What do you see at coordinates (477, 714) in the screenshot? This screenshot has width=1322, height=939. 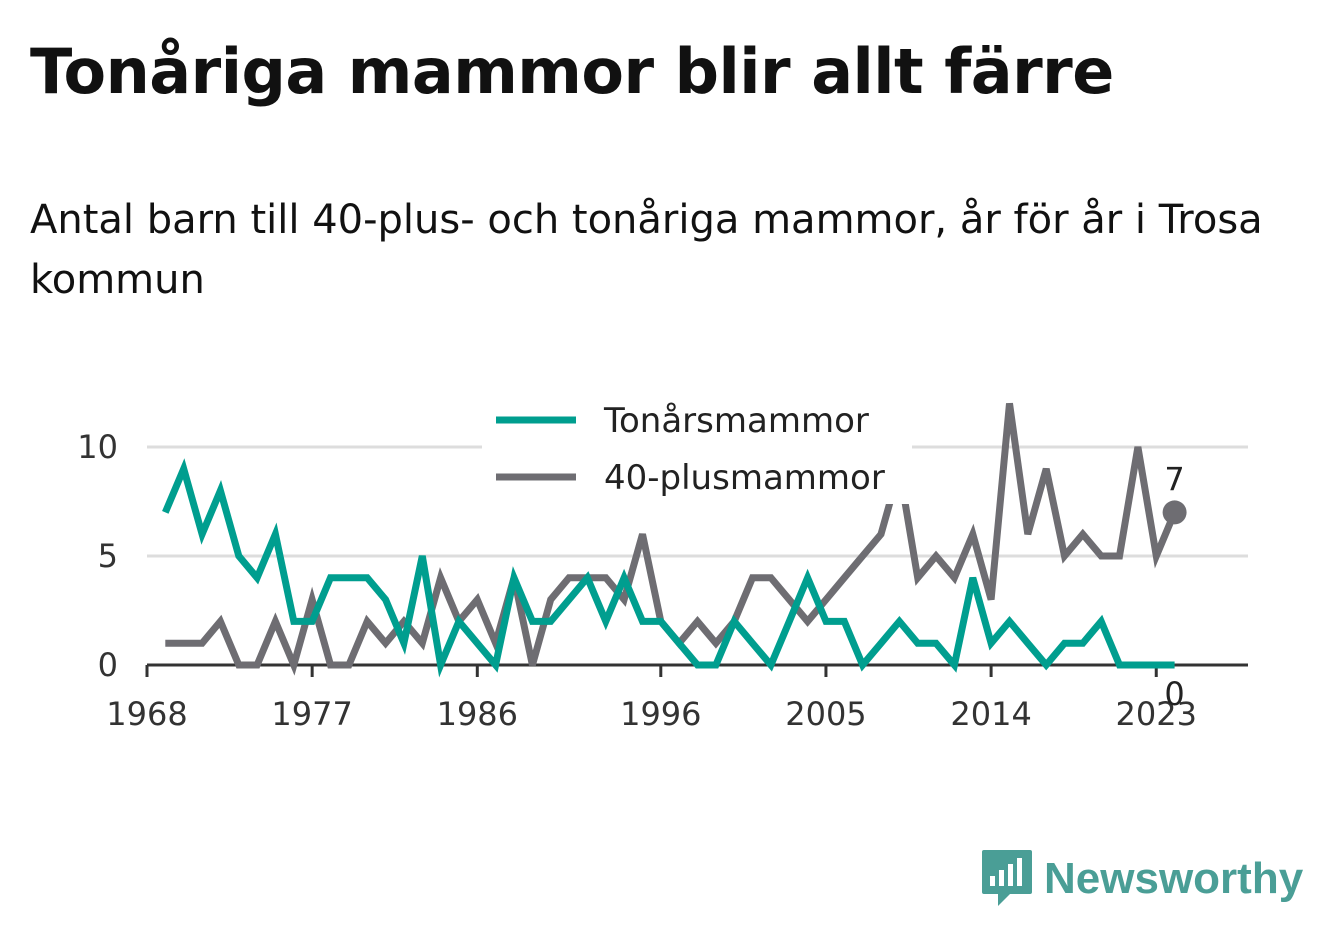 I see `x-tick-label: 1986` at bounding box center [477, 714].